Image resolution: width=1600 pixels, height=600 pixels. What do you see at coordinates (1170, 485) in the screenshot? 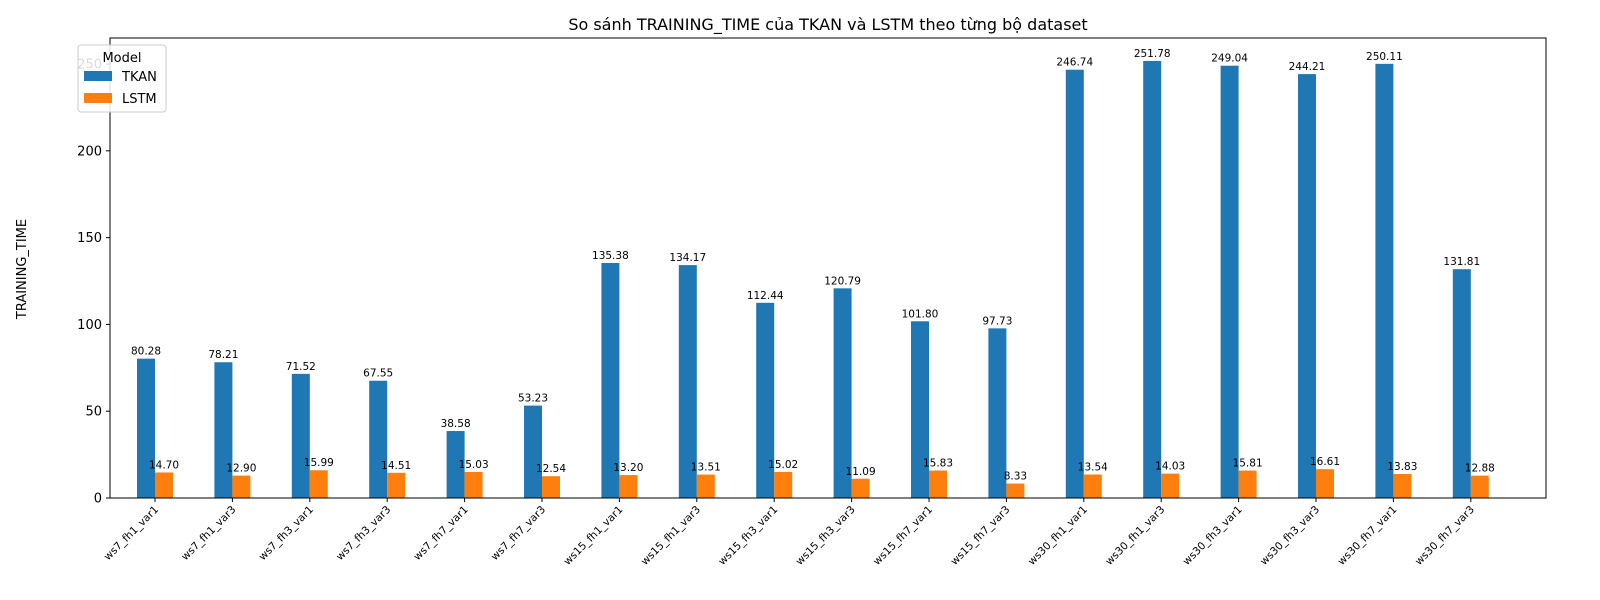
I see `bar-lstm-ws30_fh1_var3` at bounding box center [1170, 485].